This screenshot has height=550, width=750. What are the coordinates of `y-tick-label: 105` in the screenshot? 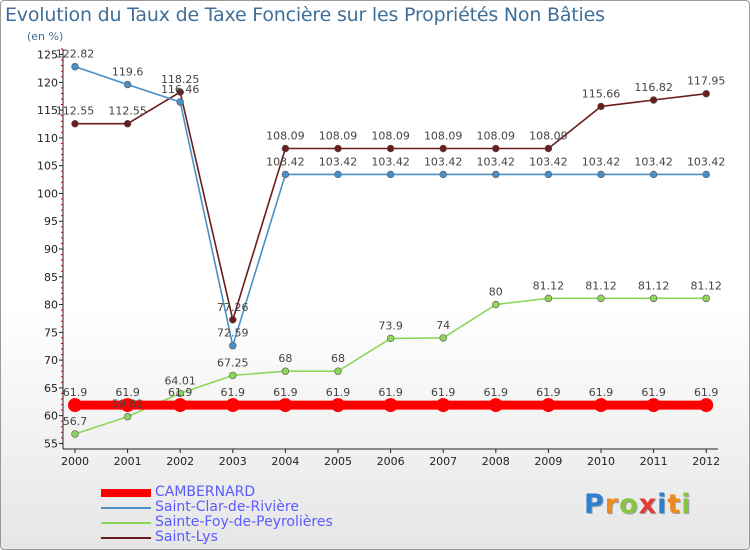 It's located at (47, 166).